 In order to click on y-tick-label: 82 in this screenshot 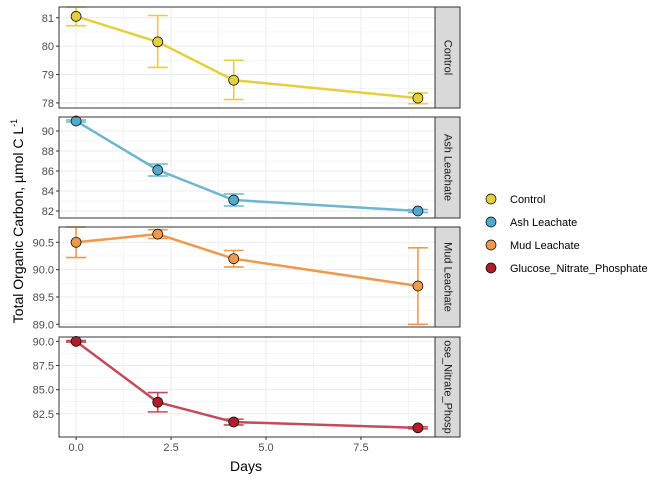, I will do `click(48, 212)`.